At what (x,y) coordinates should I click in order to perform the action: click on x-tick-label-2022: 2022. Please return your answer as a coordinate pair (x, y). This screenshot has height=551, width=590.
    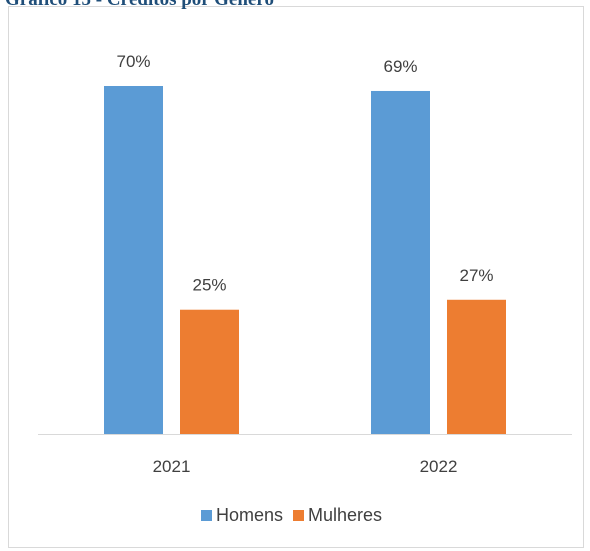
    Looking at the image, I should click on (439, 466).